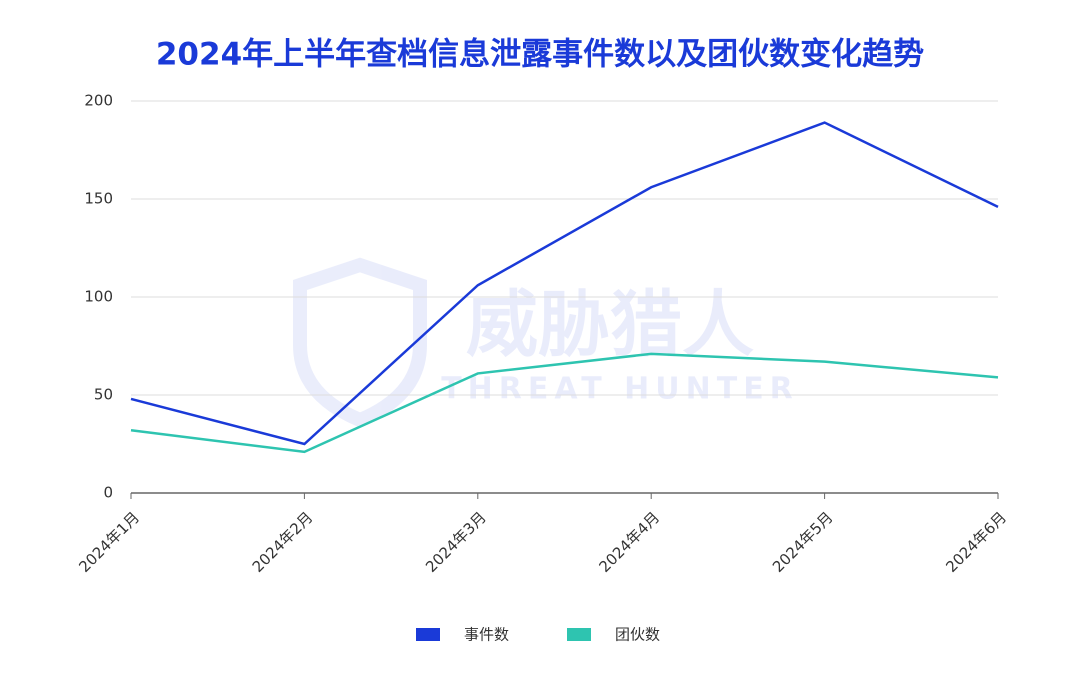 This screenshot has width=1080, height=694. I want to click on line, so click(564, 403).